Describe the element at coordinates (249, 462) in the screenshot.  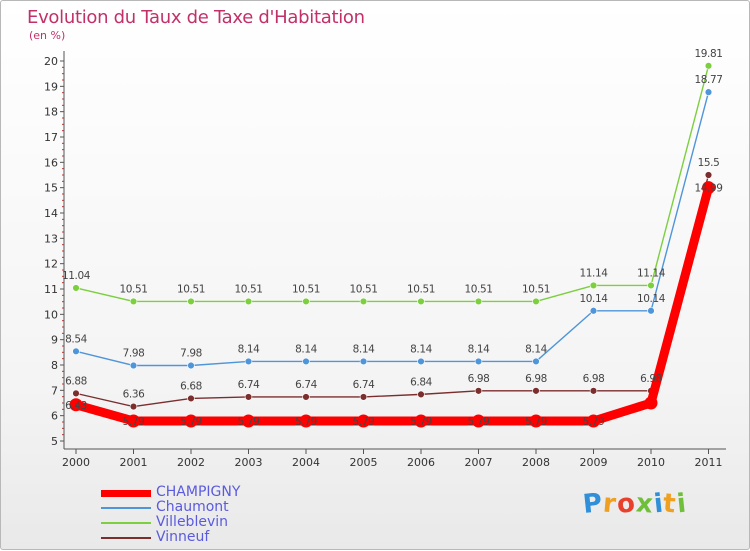
I see `x-tick-label: 2003` at that location.